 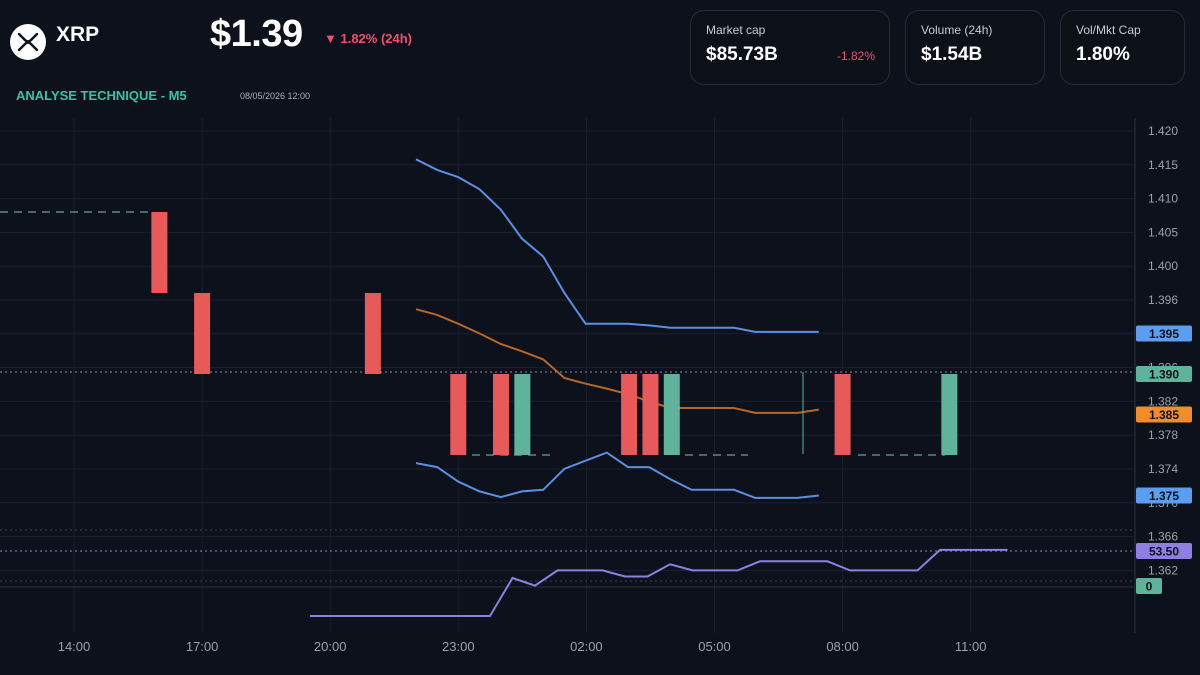 I want to click on price-label-text: 1.375, so click(x=1164, y=496).